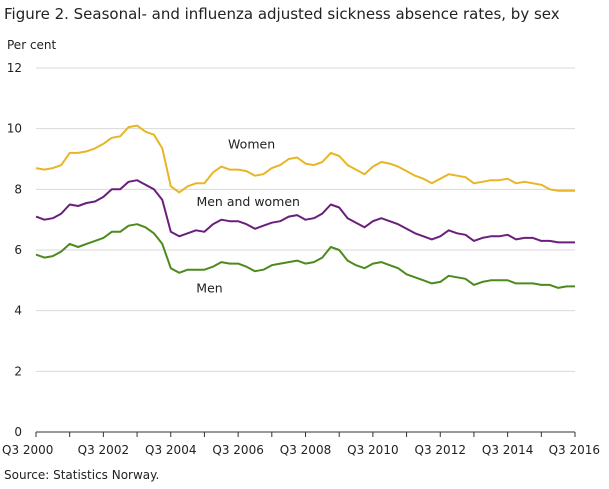 Image resolution: width=609 pixels, height=489 pixels. Describe the element at coordinates (248, 215) in the screenshot. I see `series-labels: Women Men and women Men` at that location.